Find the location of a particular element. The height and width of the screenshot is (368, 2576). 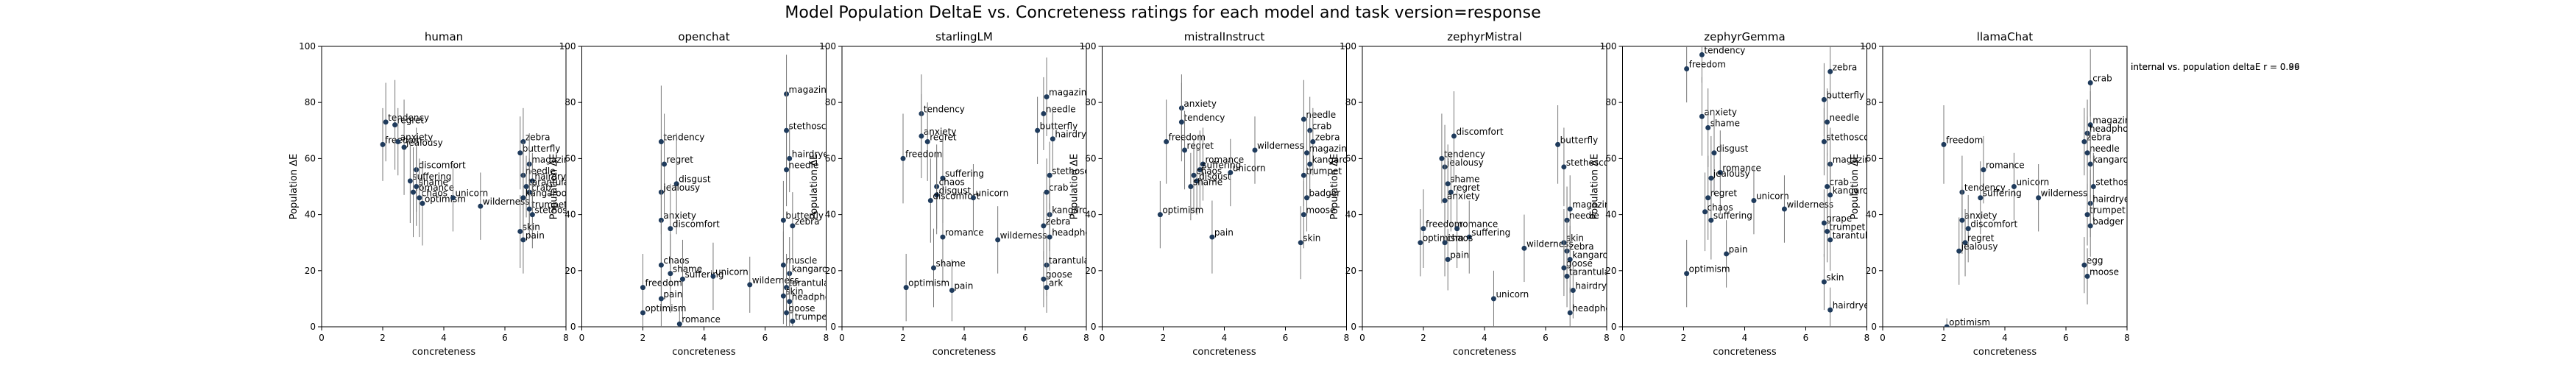

correlation-note-2: internal vs. population deltaE r = 0.89 is located at coordinates (2215, 67).